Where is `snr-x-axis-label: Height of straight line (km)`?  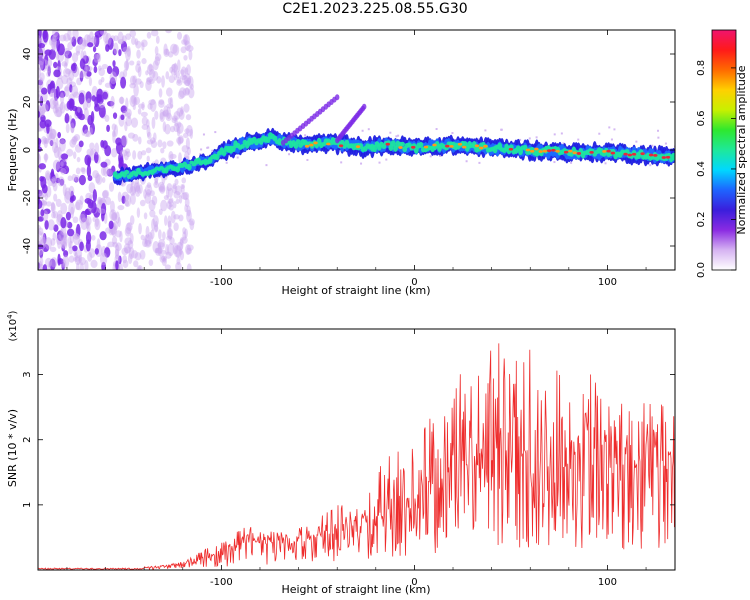 snr-x-axis-label: Height of straight line (km) is located at coordinates (355, 589).